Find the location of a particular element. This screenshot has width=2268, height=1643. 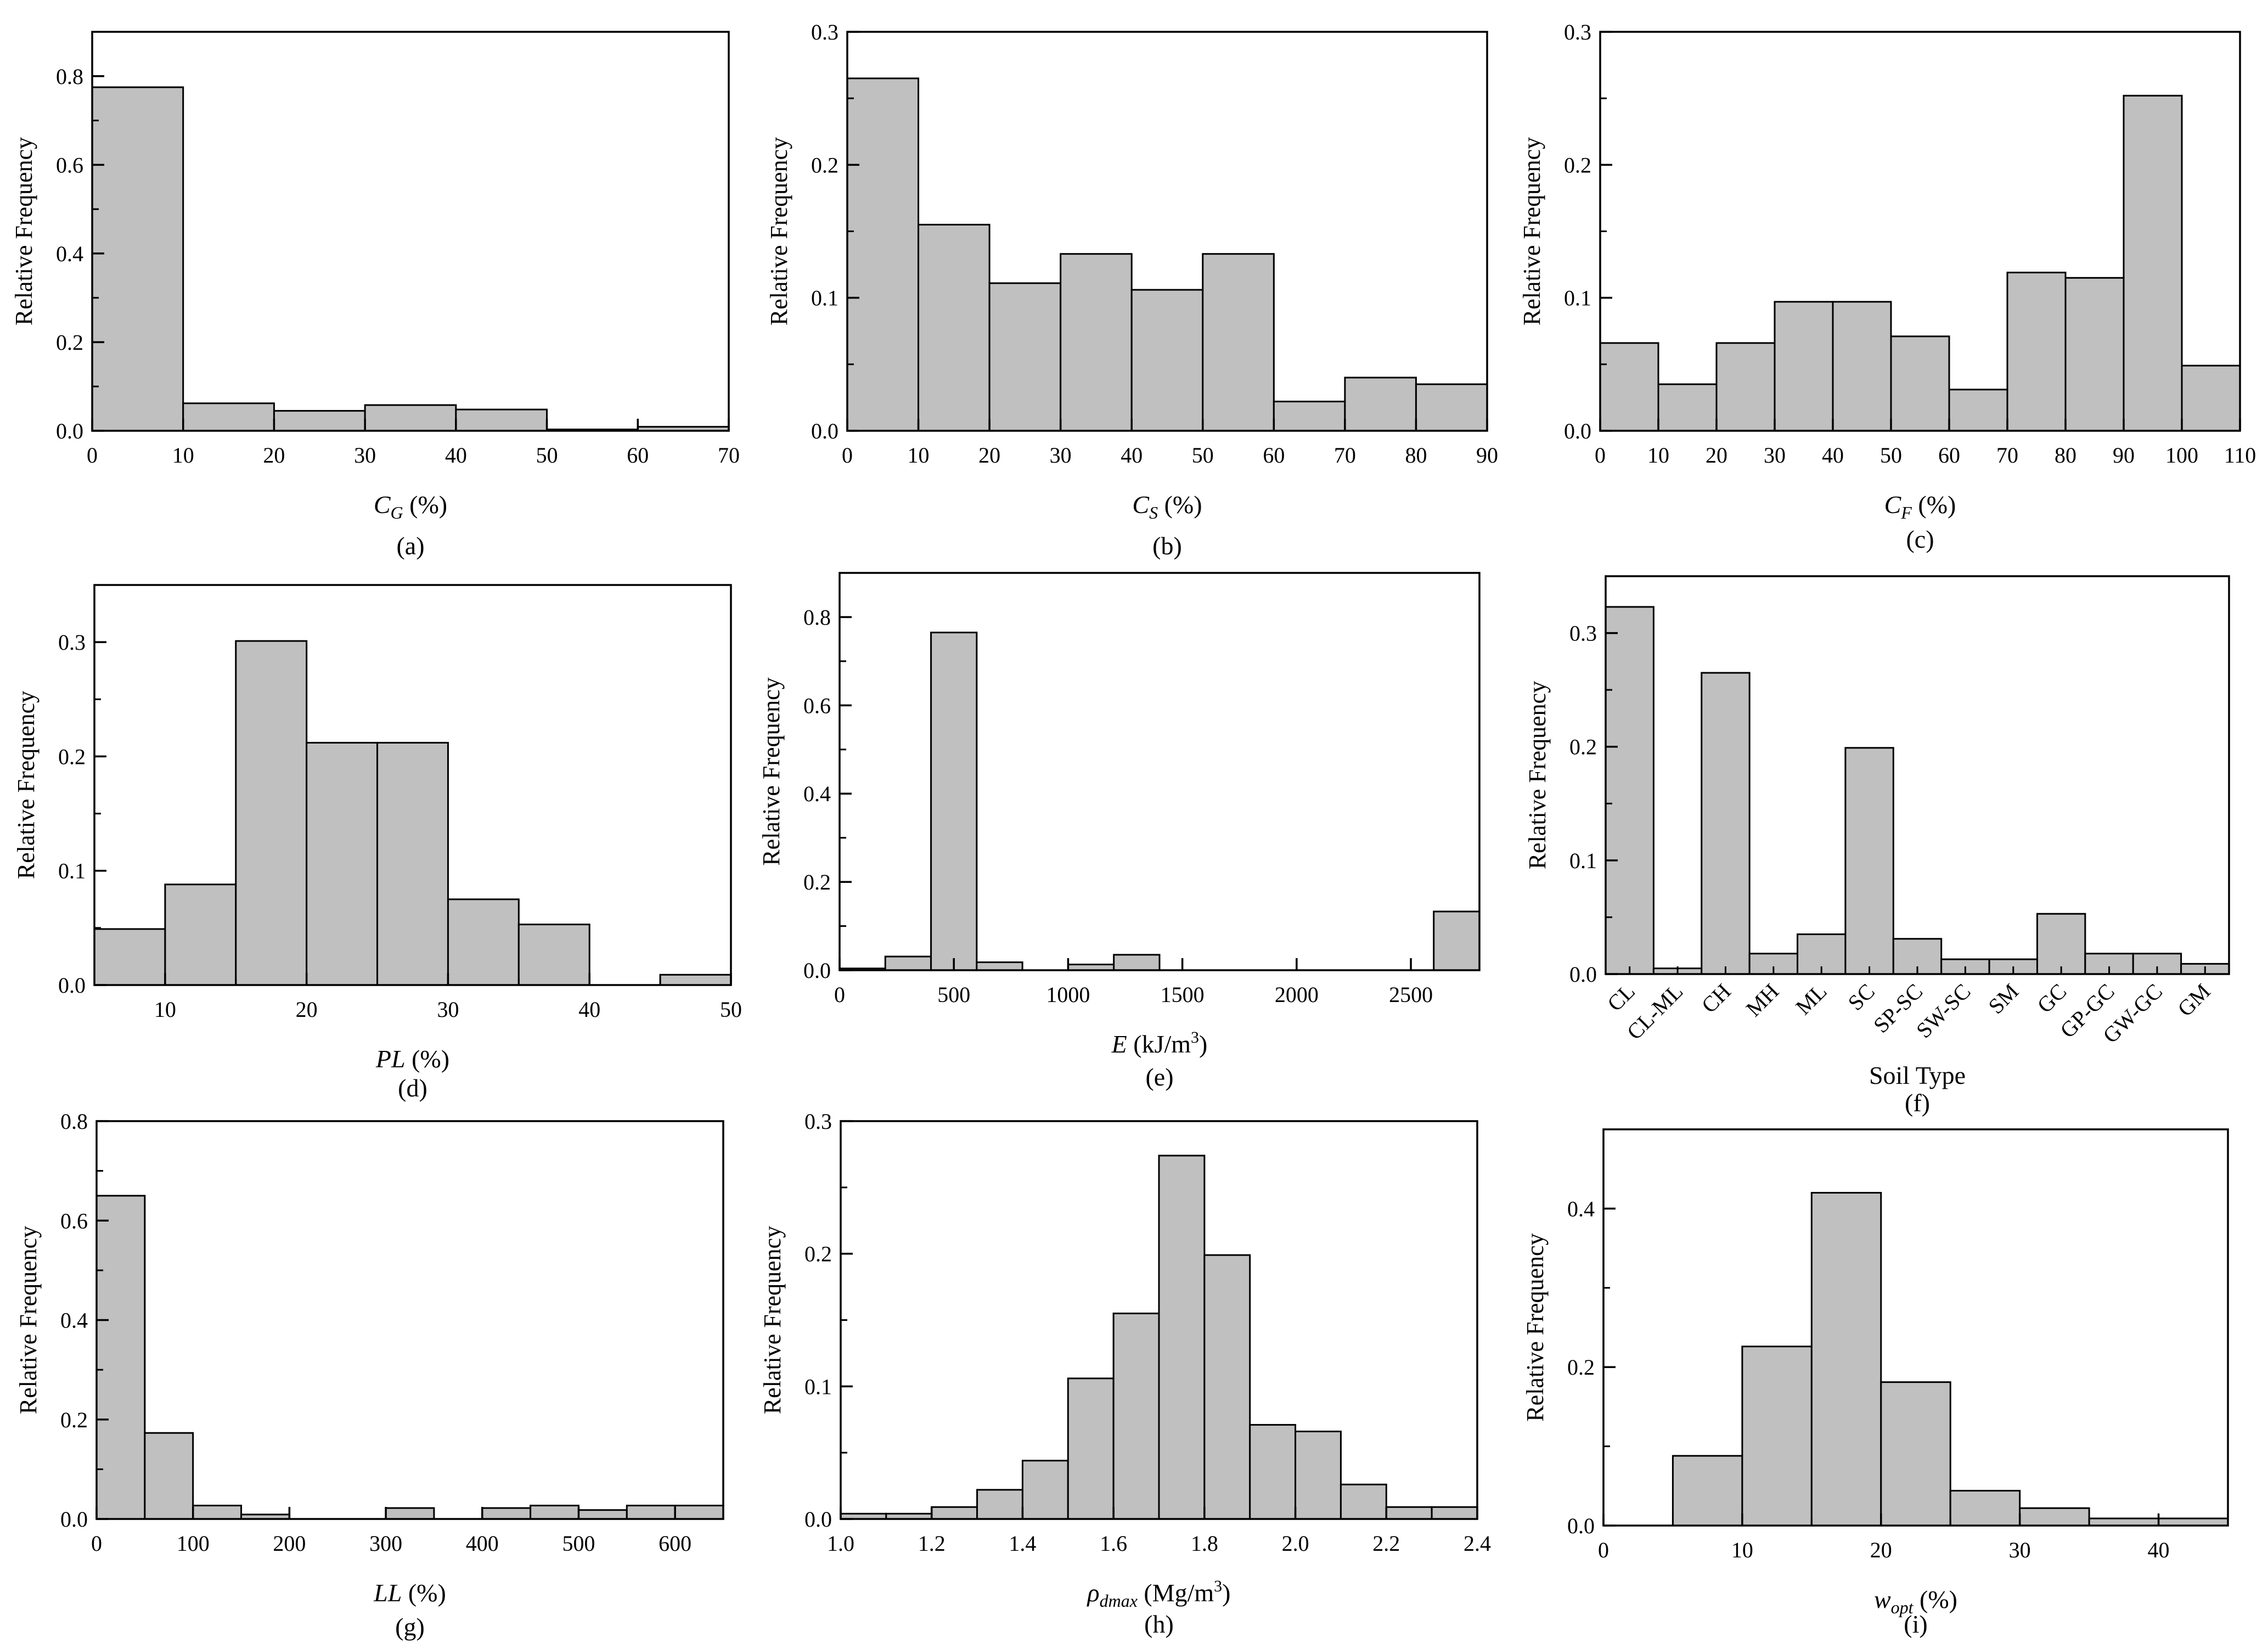

ytick-label-c-1: 0.1 is located at coordinates (1577, 299).